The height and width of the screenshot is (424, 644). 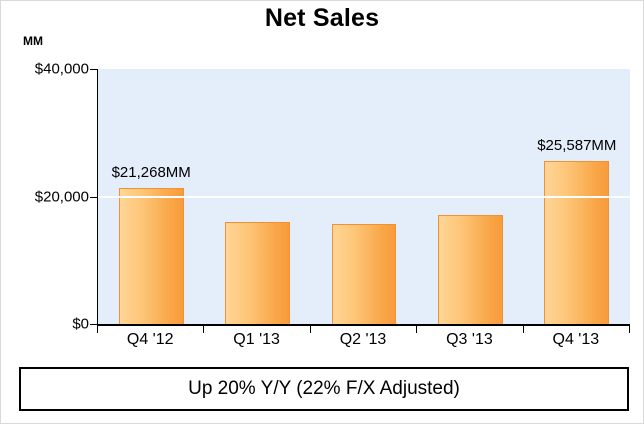 What do you see at coordinates (577, 145) in the screenshot?
I see `bar-value-label: $25,587MM` at bounding box center [577, 145].